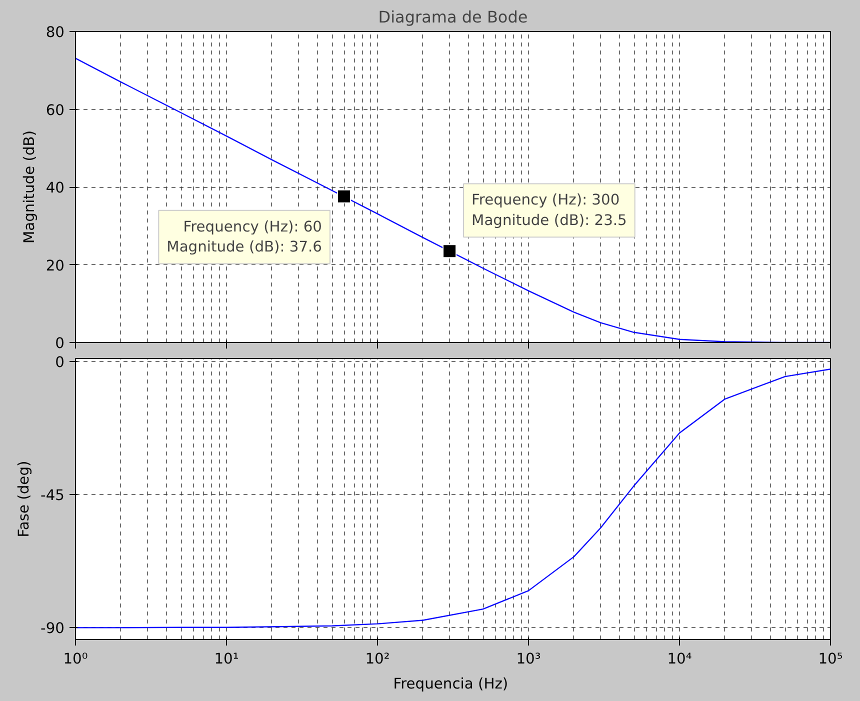  I want to click on y-axis-title: Fase (deg), so click(24, 499).